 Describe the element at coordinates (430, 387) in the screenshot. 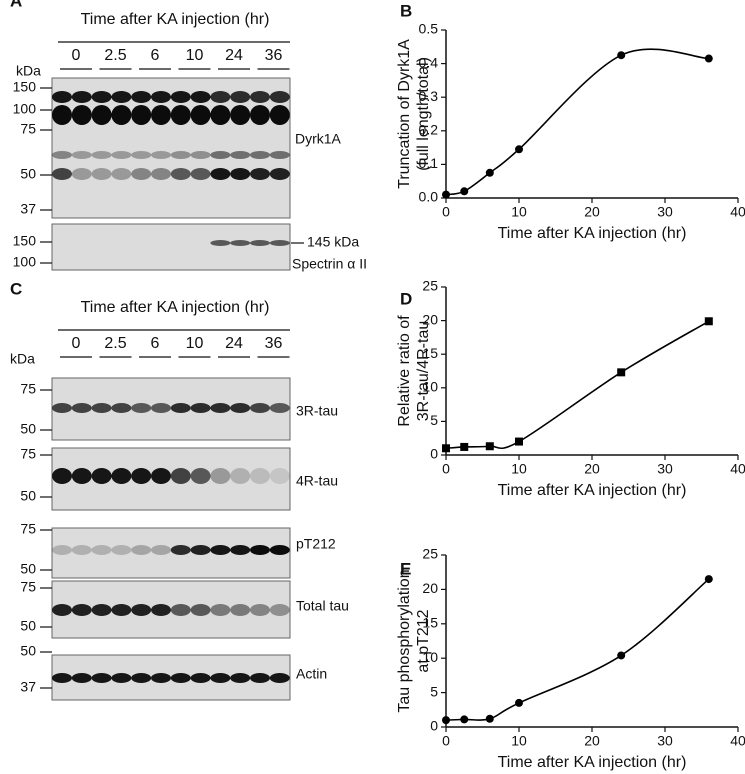

I see `y-tick-label: 10` at that location.